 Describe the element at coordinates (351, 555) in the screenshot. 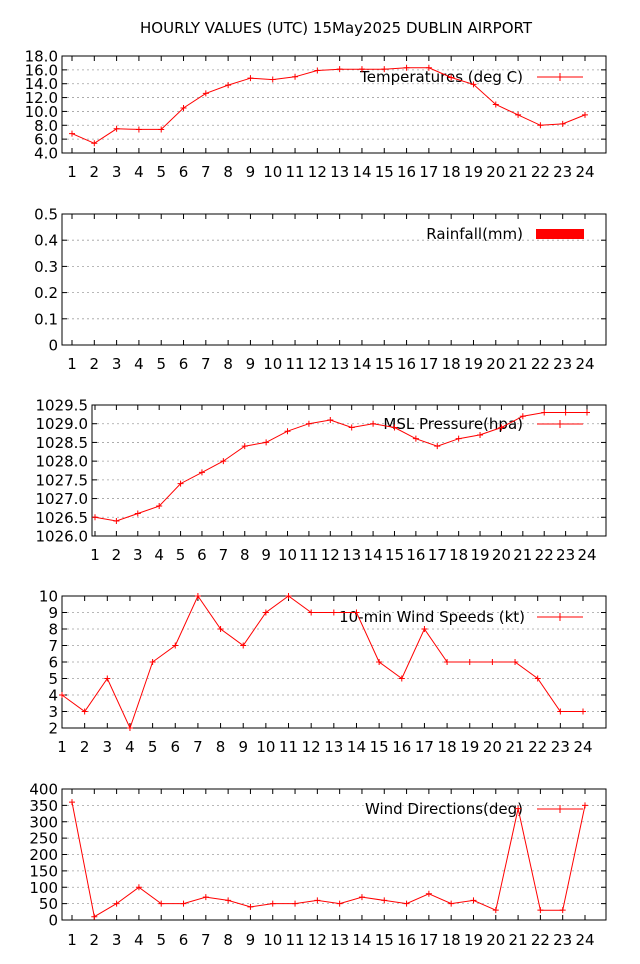

I see `x-tick-label: 13` at that location.